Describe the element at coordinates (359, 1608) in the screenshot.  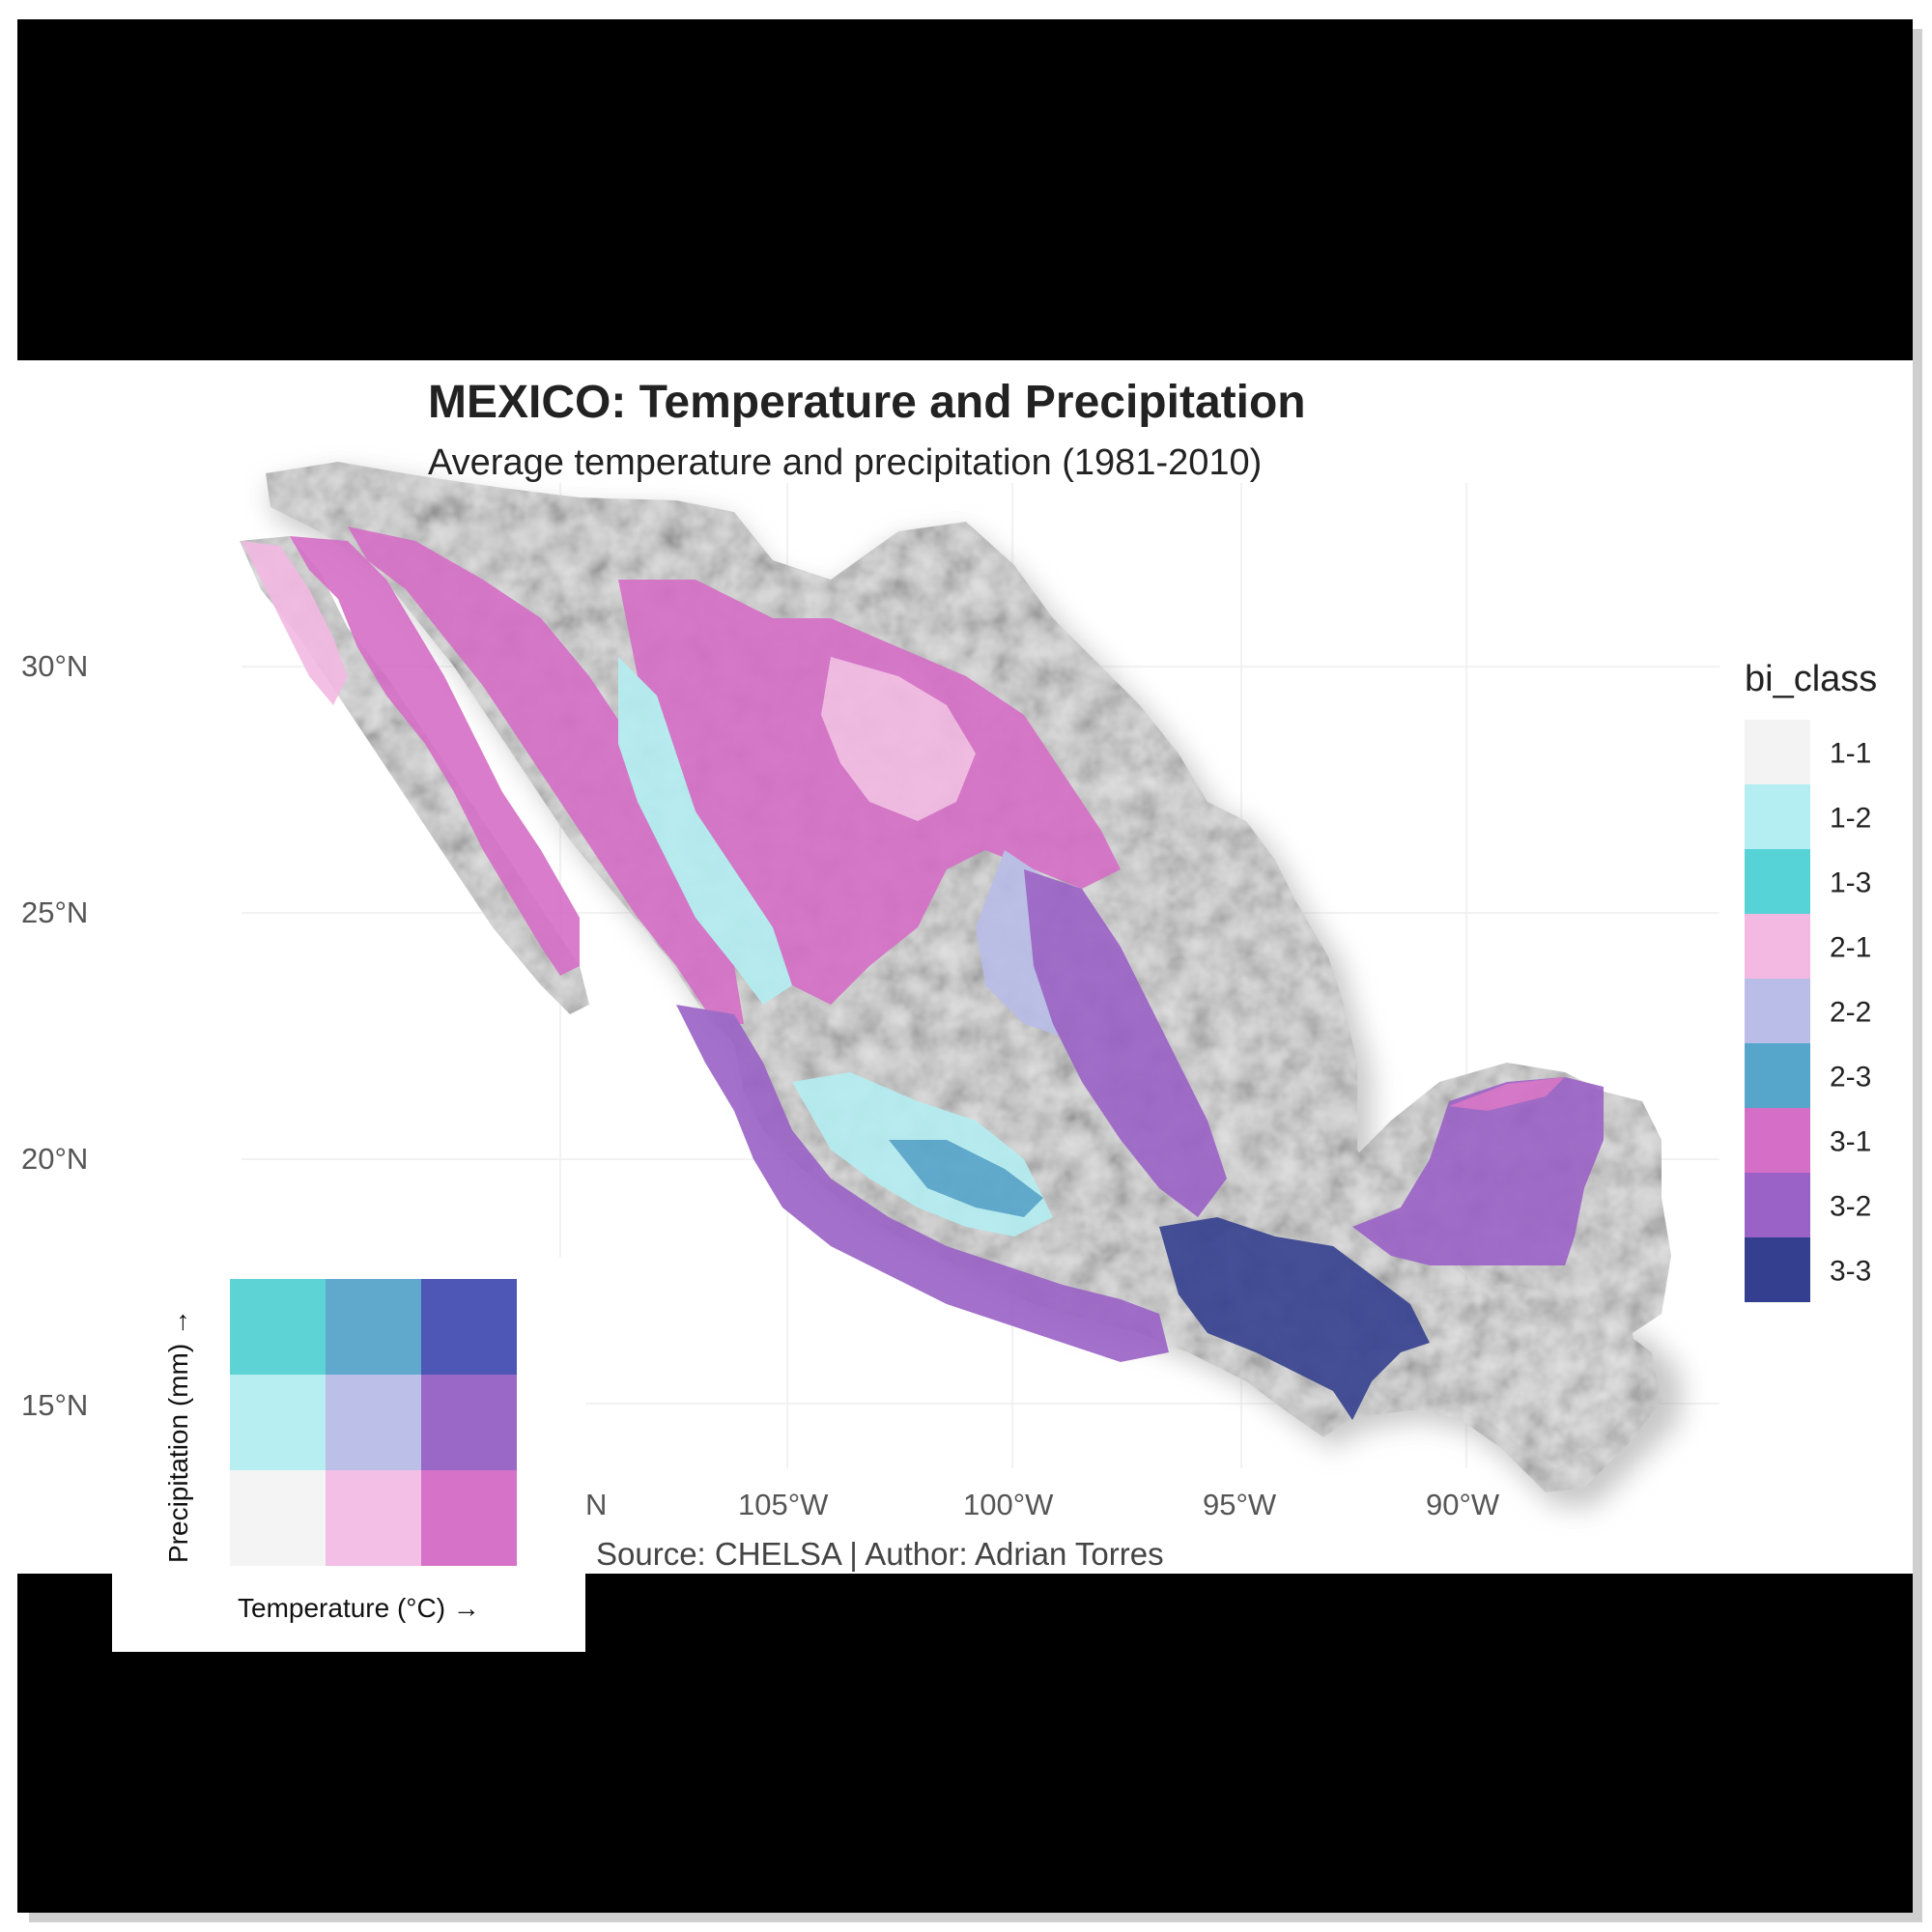
I see `bivariate-key-x-label: Temperature (°C) →` at that location.